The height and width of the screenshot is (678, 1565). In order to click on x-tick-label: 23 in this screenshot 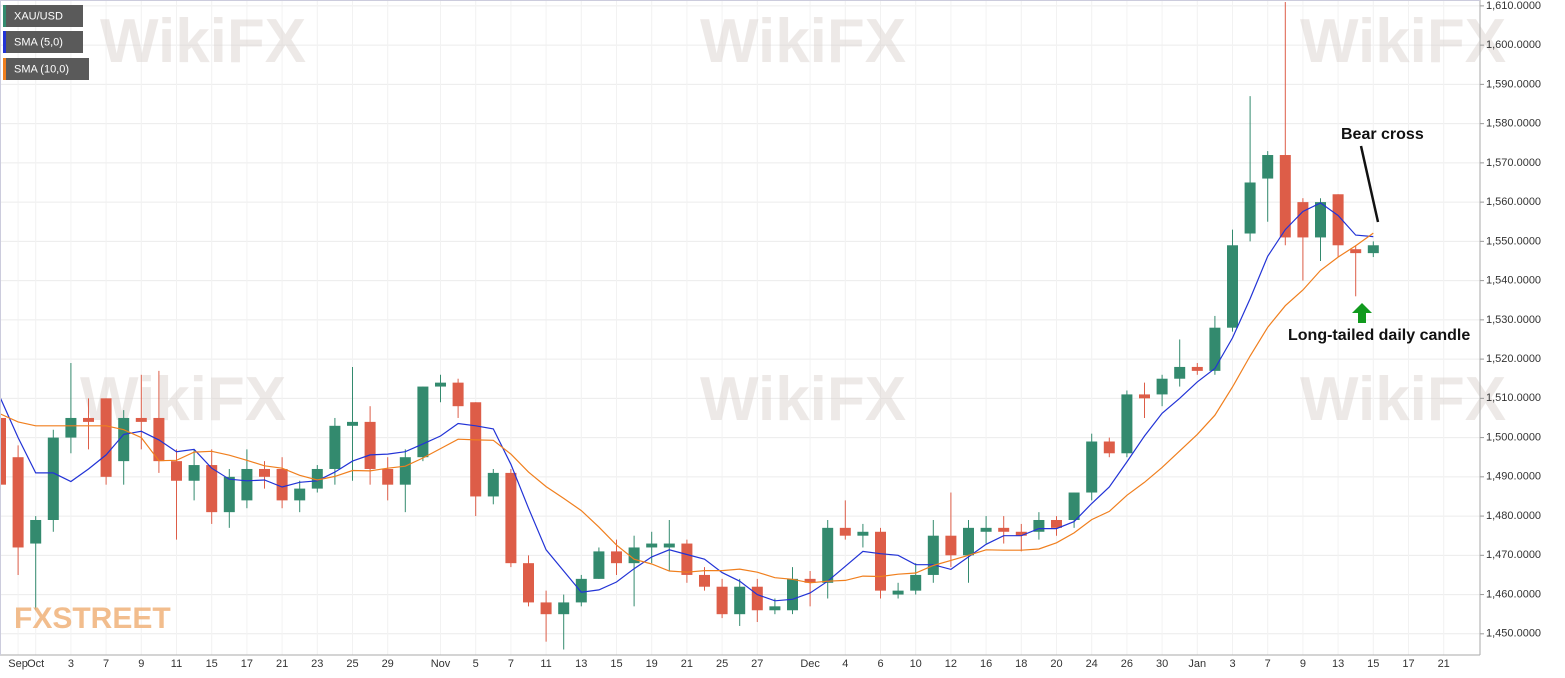, I will do `click(317, 664)`.